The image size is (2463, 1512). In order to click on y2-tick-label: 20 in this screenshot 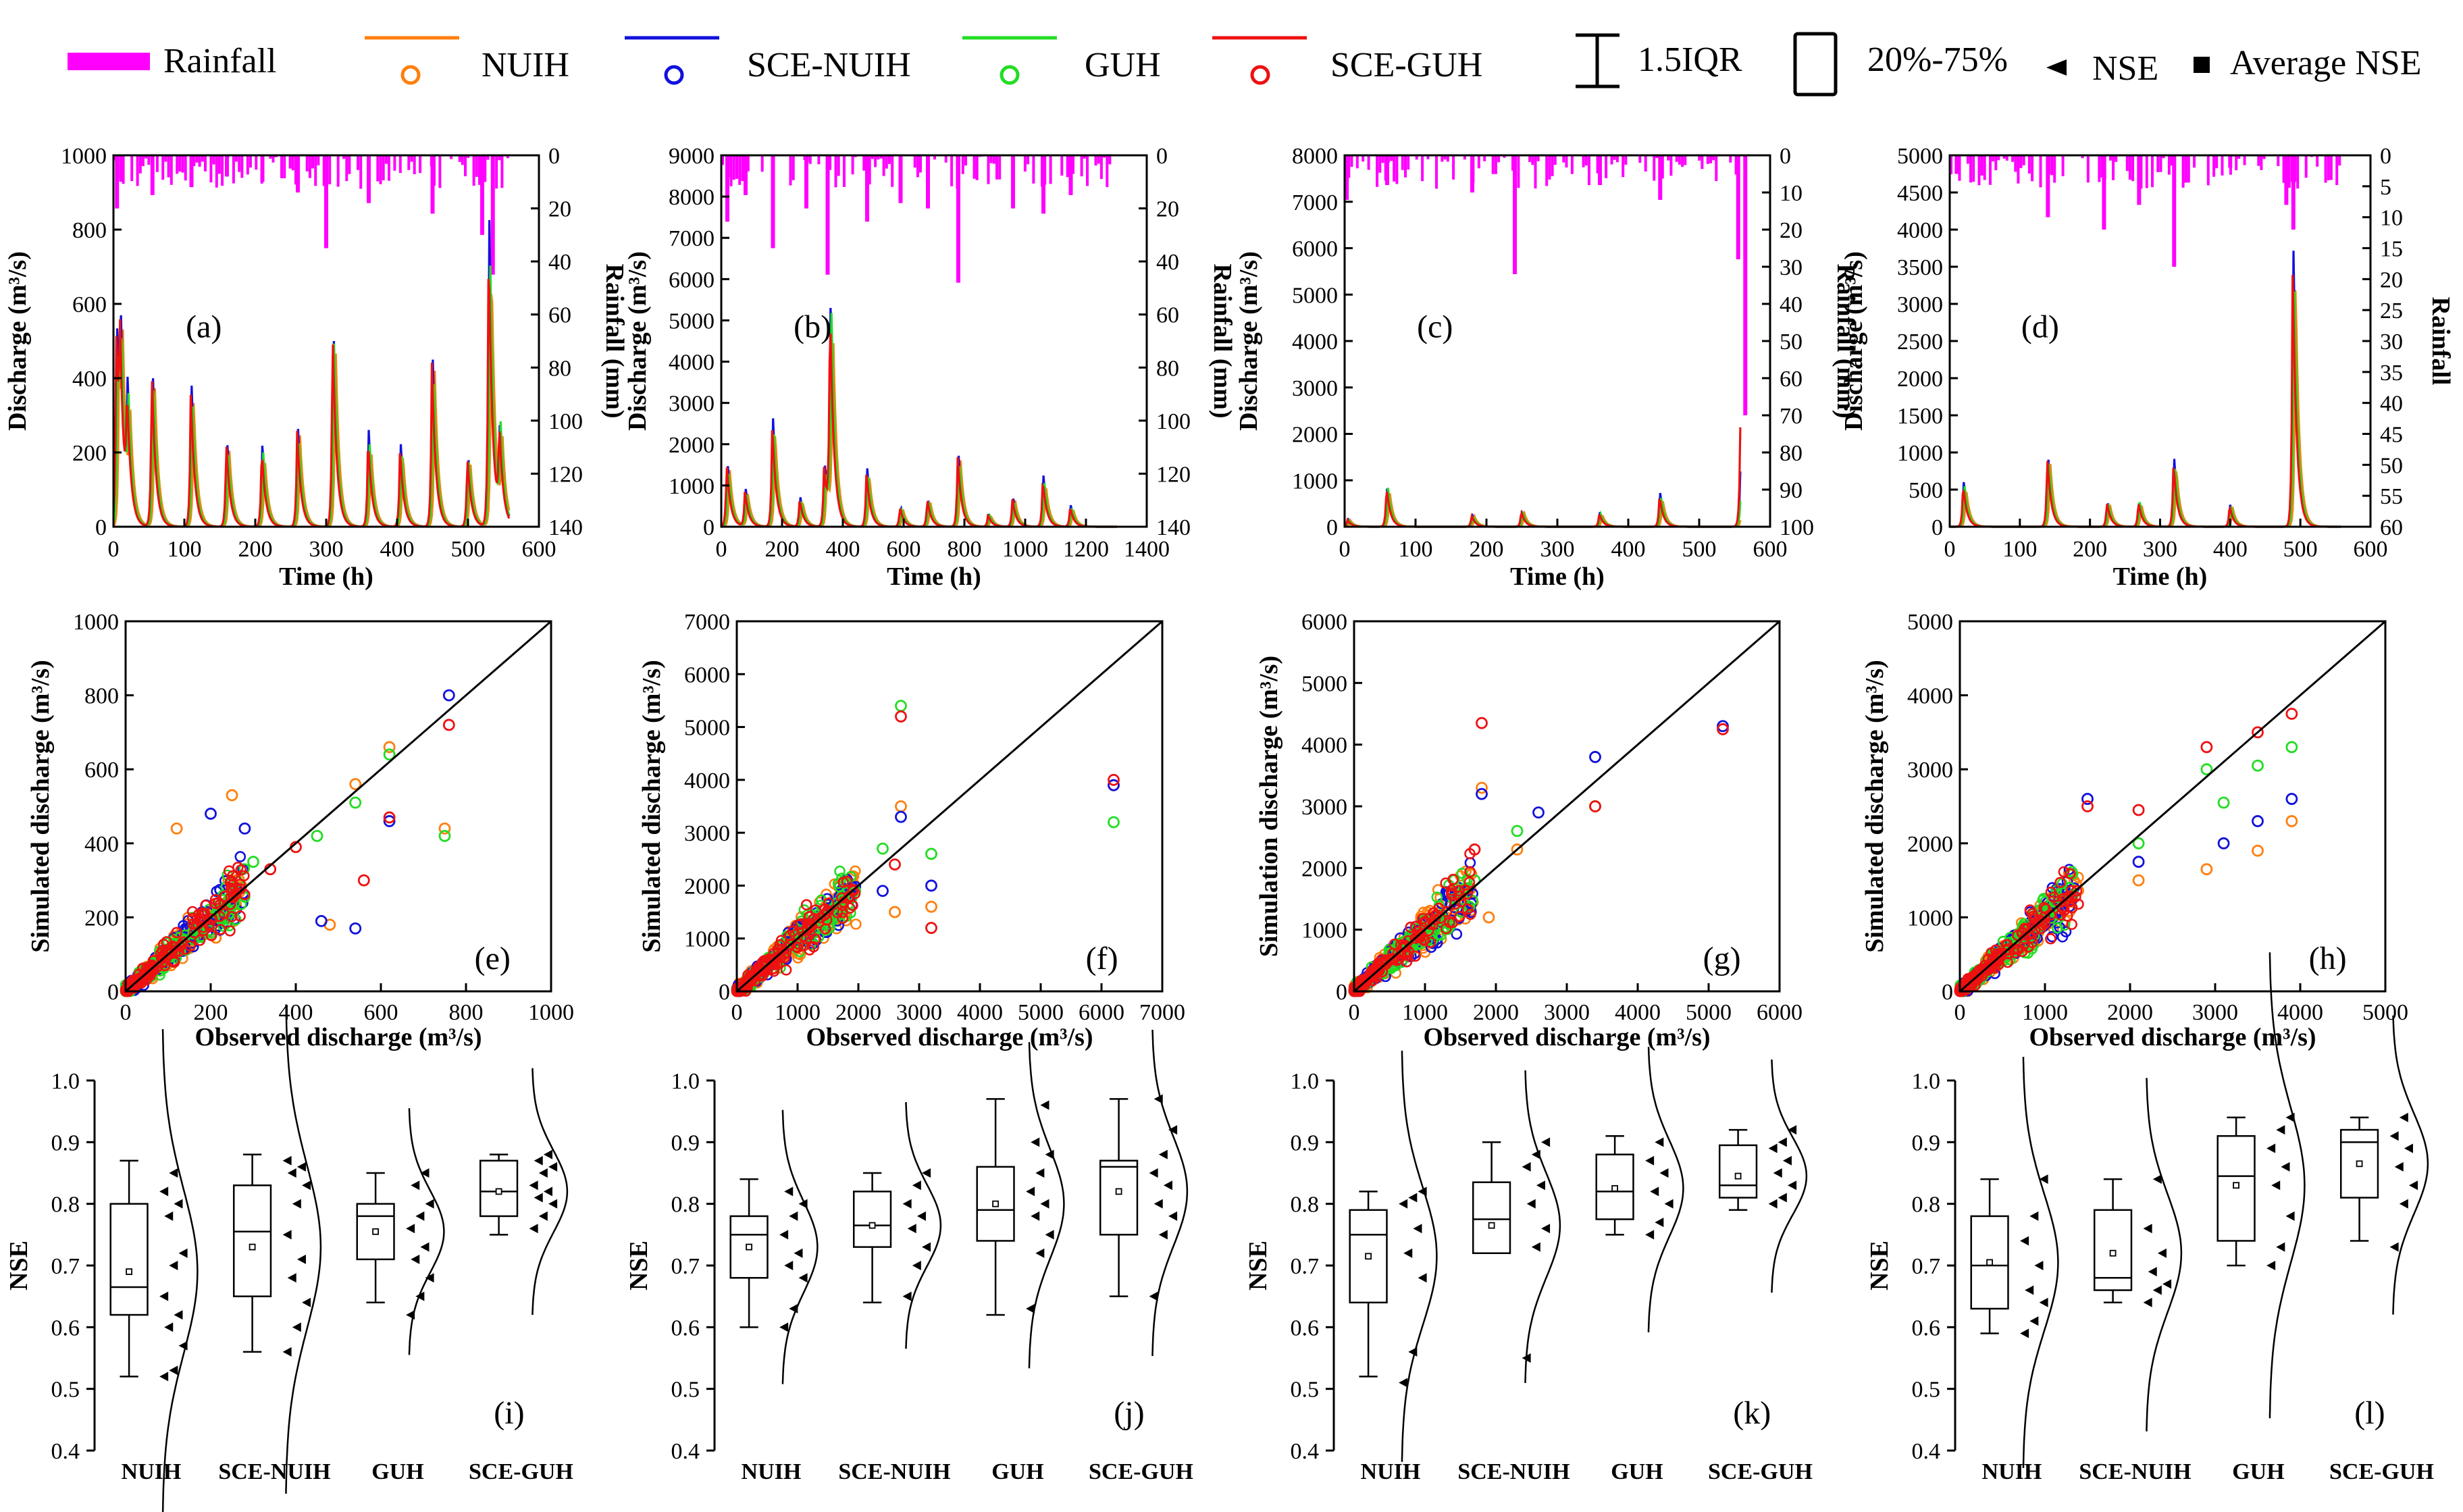, I will do `click(2391, 279)`.